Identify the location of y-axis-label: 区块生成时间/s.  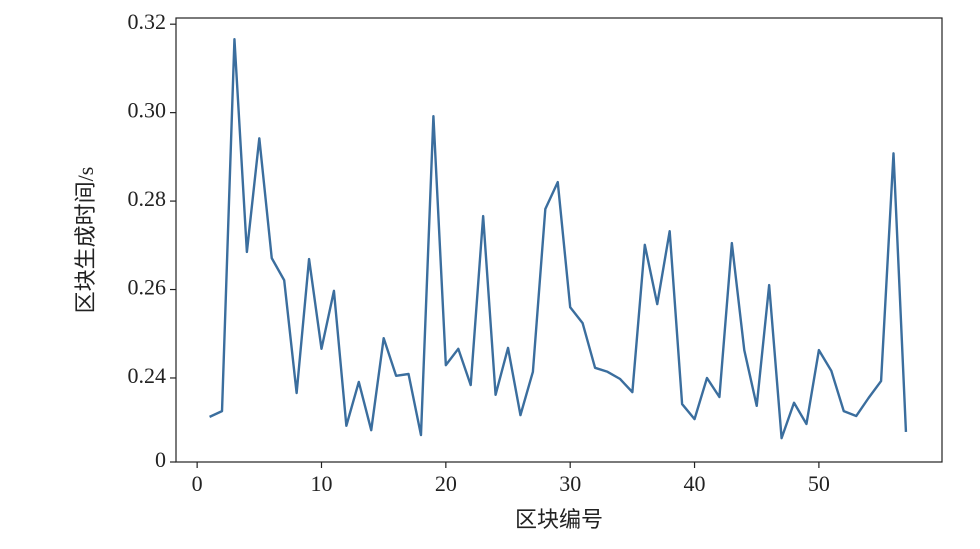
(85, 240).